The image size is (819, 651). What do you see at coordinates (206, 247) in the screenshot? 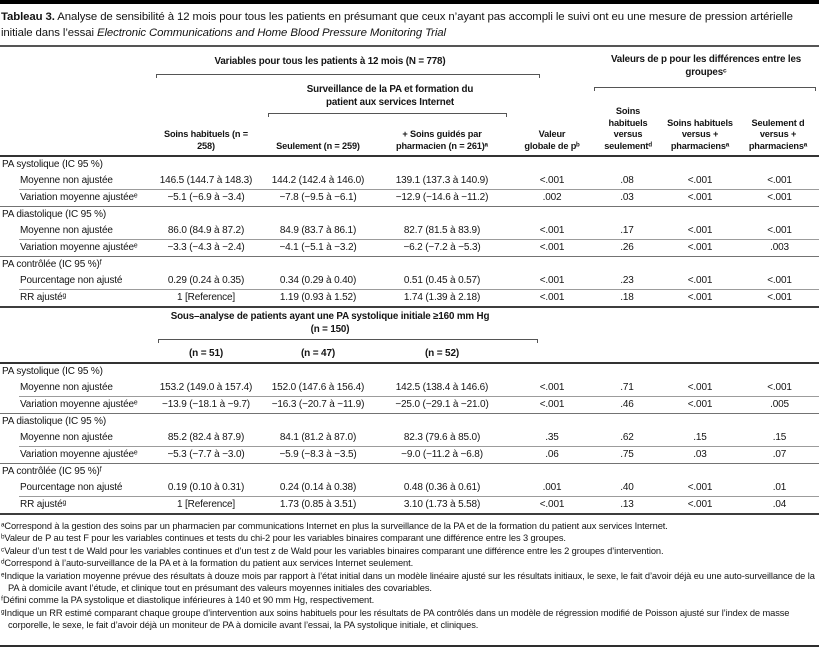
I see `cell-value: −3.3 (−4.3 à −2.4)` at bounding box center [206, 247].